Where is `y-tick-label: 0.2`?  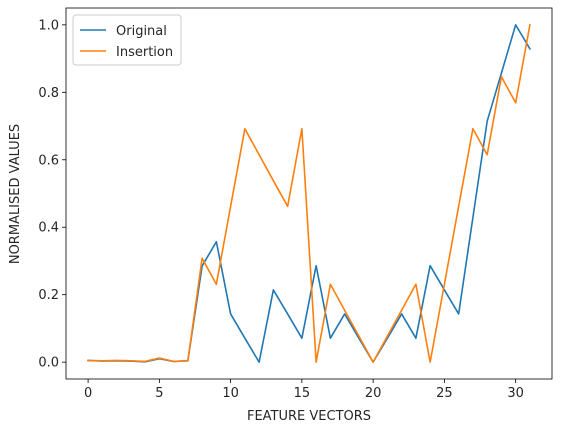
y-tick-label: 0.2 is located at coordinates (48, 295).